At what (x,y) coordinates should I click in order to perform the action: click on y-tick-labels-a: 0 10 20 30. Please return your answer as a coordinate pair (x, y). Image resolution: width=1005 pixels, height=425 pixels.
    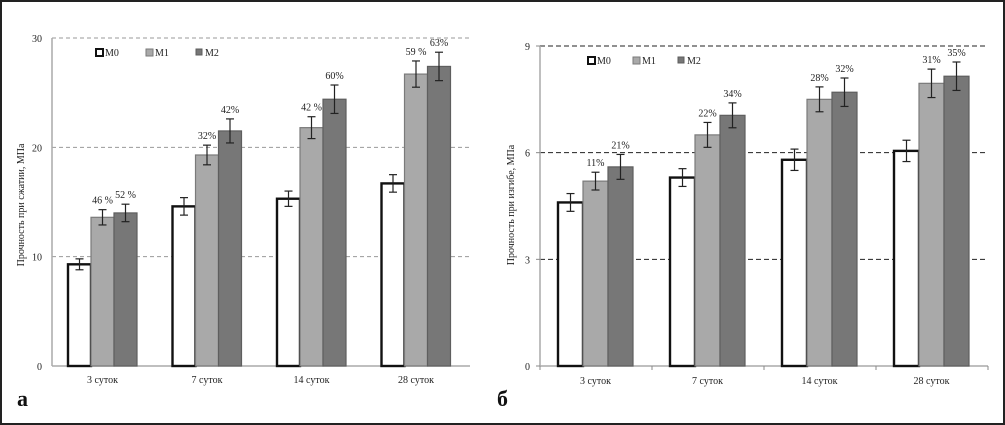
    Looking at the image, I should click on (37, 203).